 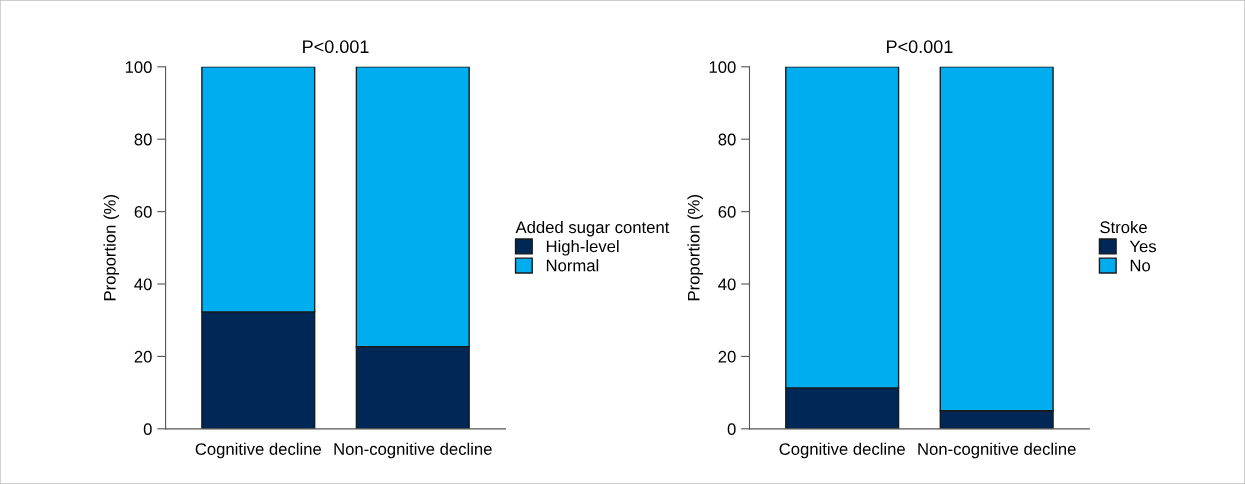 What do you see at coordinates (592, 228) in the screenshot?
I see `legend-title: Added sugar content` at bounding box center [592, 228].